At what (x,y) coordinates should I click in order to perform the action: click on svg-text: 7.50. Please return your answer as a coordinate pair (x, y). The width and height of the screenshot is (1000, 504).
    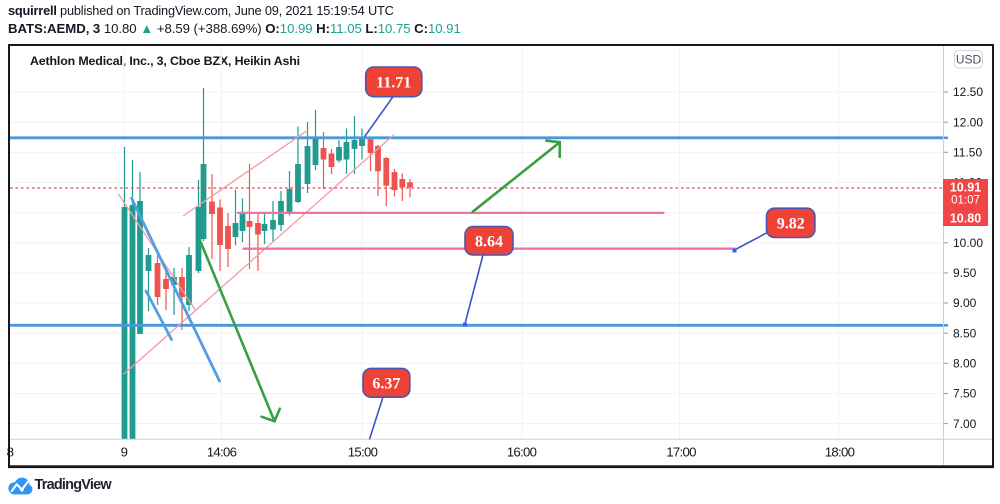
    Looking at the image, I should click on (965, 394).